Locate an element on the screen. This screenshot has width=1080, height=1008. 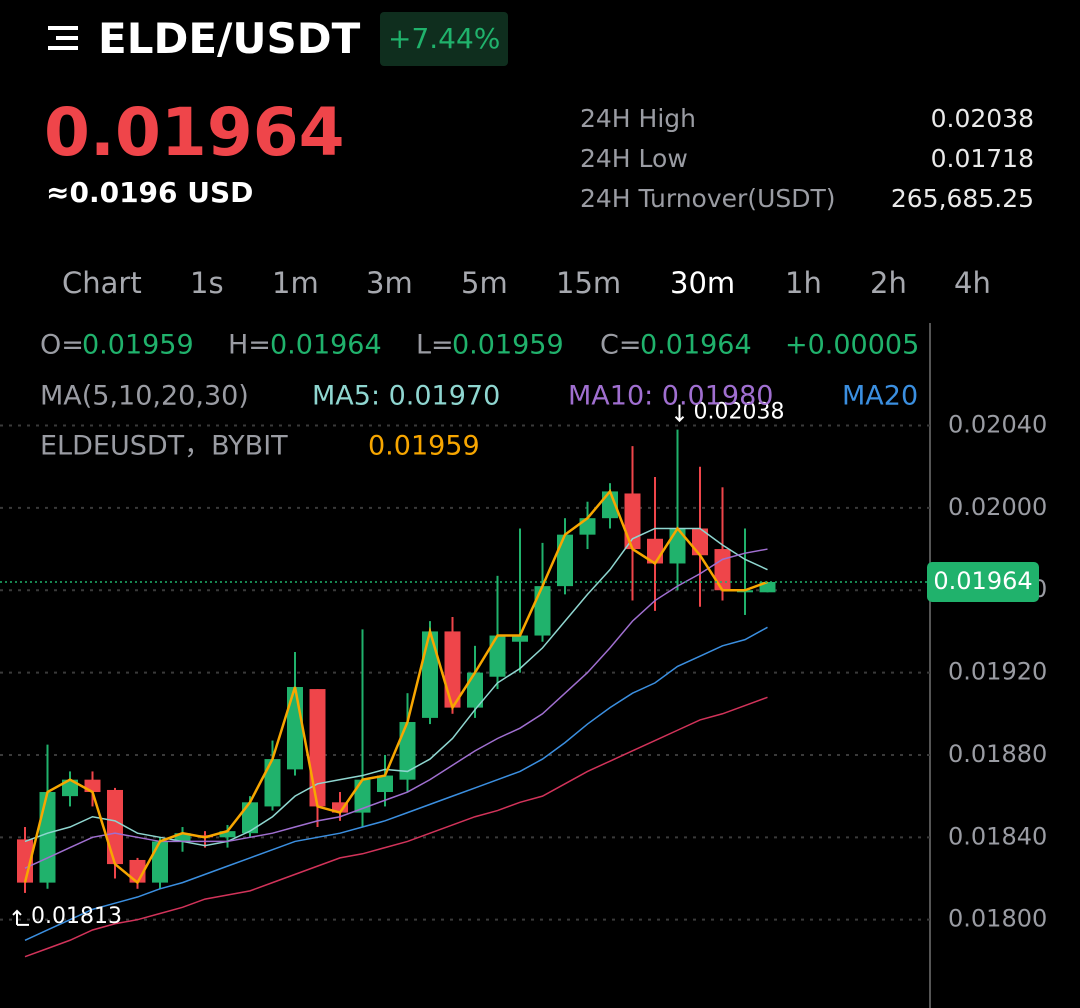
last-price: 0.01964 is located at coordinates (194, 132).